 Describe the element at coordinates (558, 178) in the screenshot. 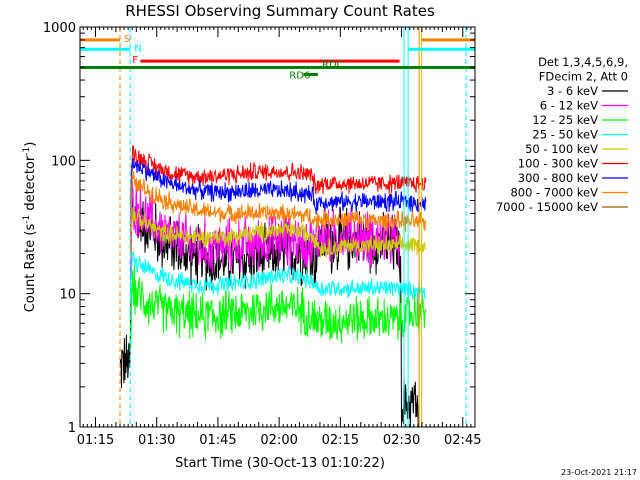

I see `legend-entry-6: 300 - 800 keV` at that location.